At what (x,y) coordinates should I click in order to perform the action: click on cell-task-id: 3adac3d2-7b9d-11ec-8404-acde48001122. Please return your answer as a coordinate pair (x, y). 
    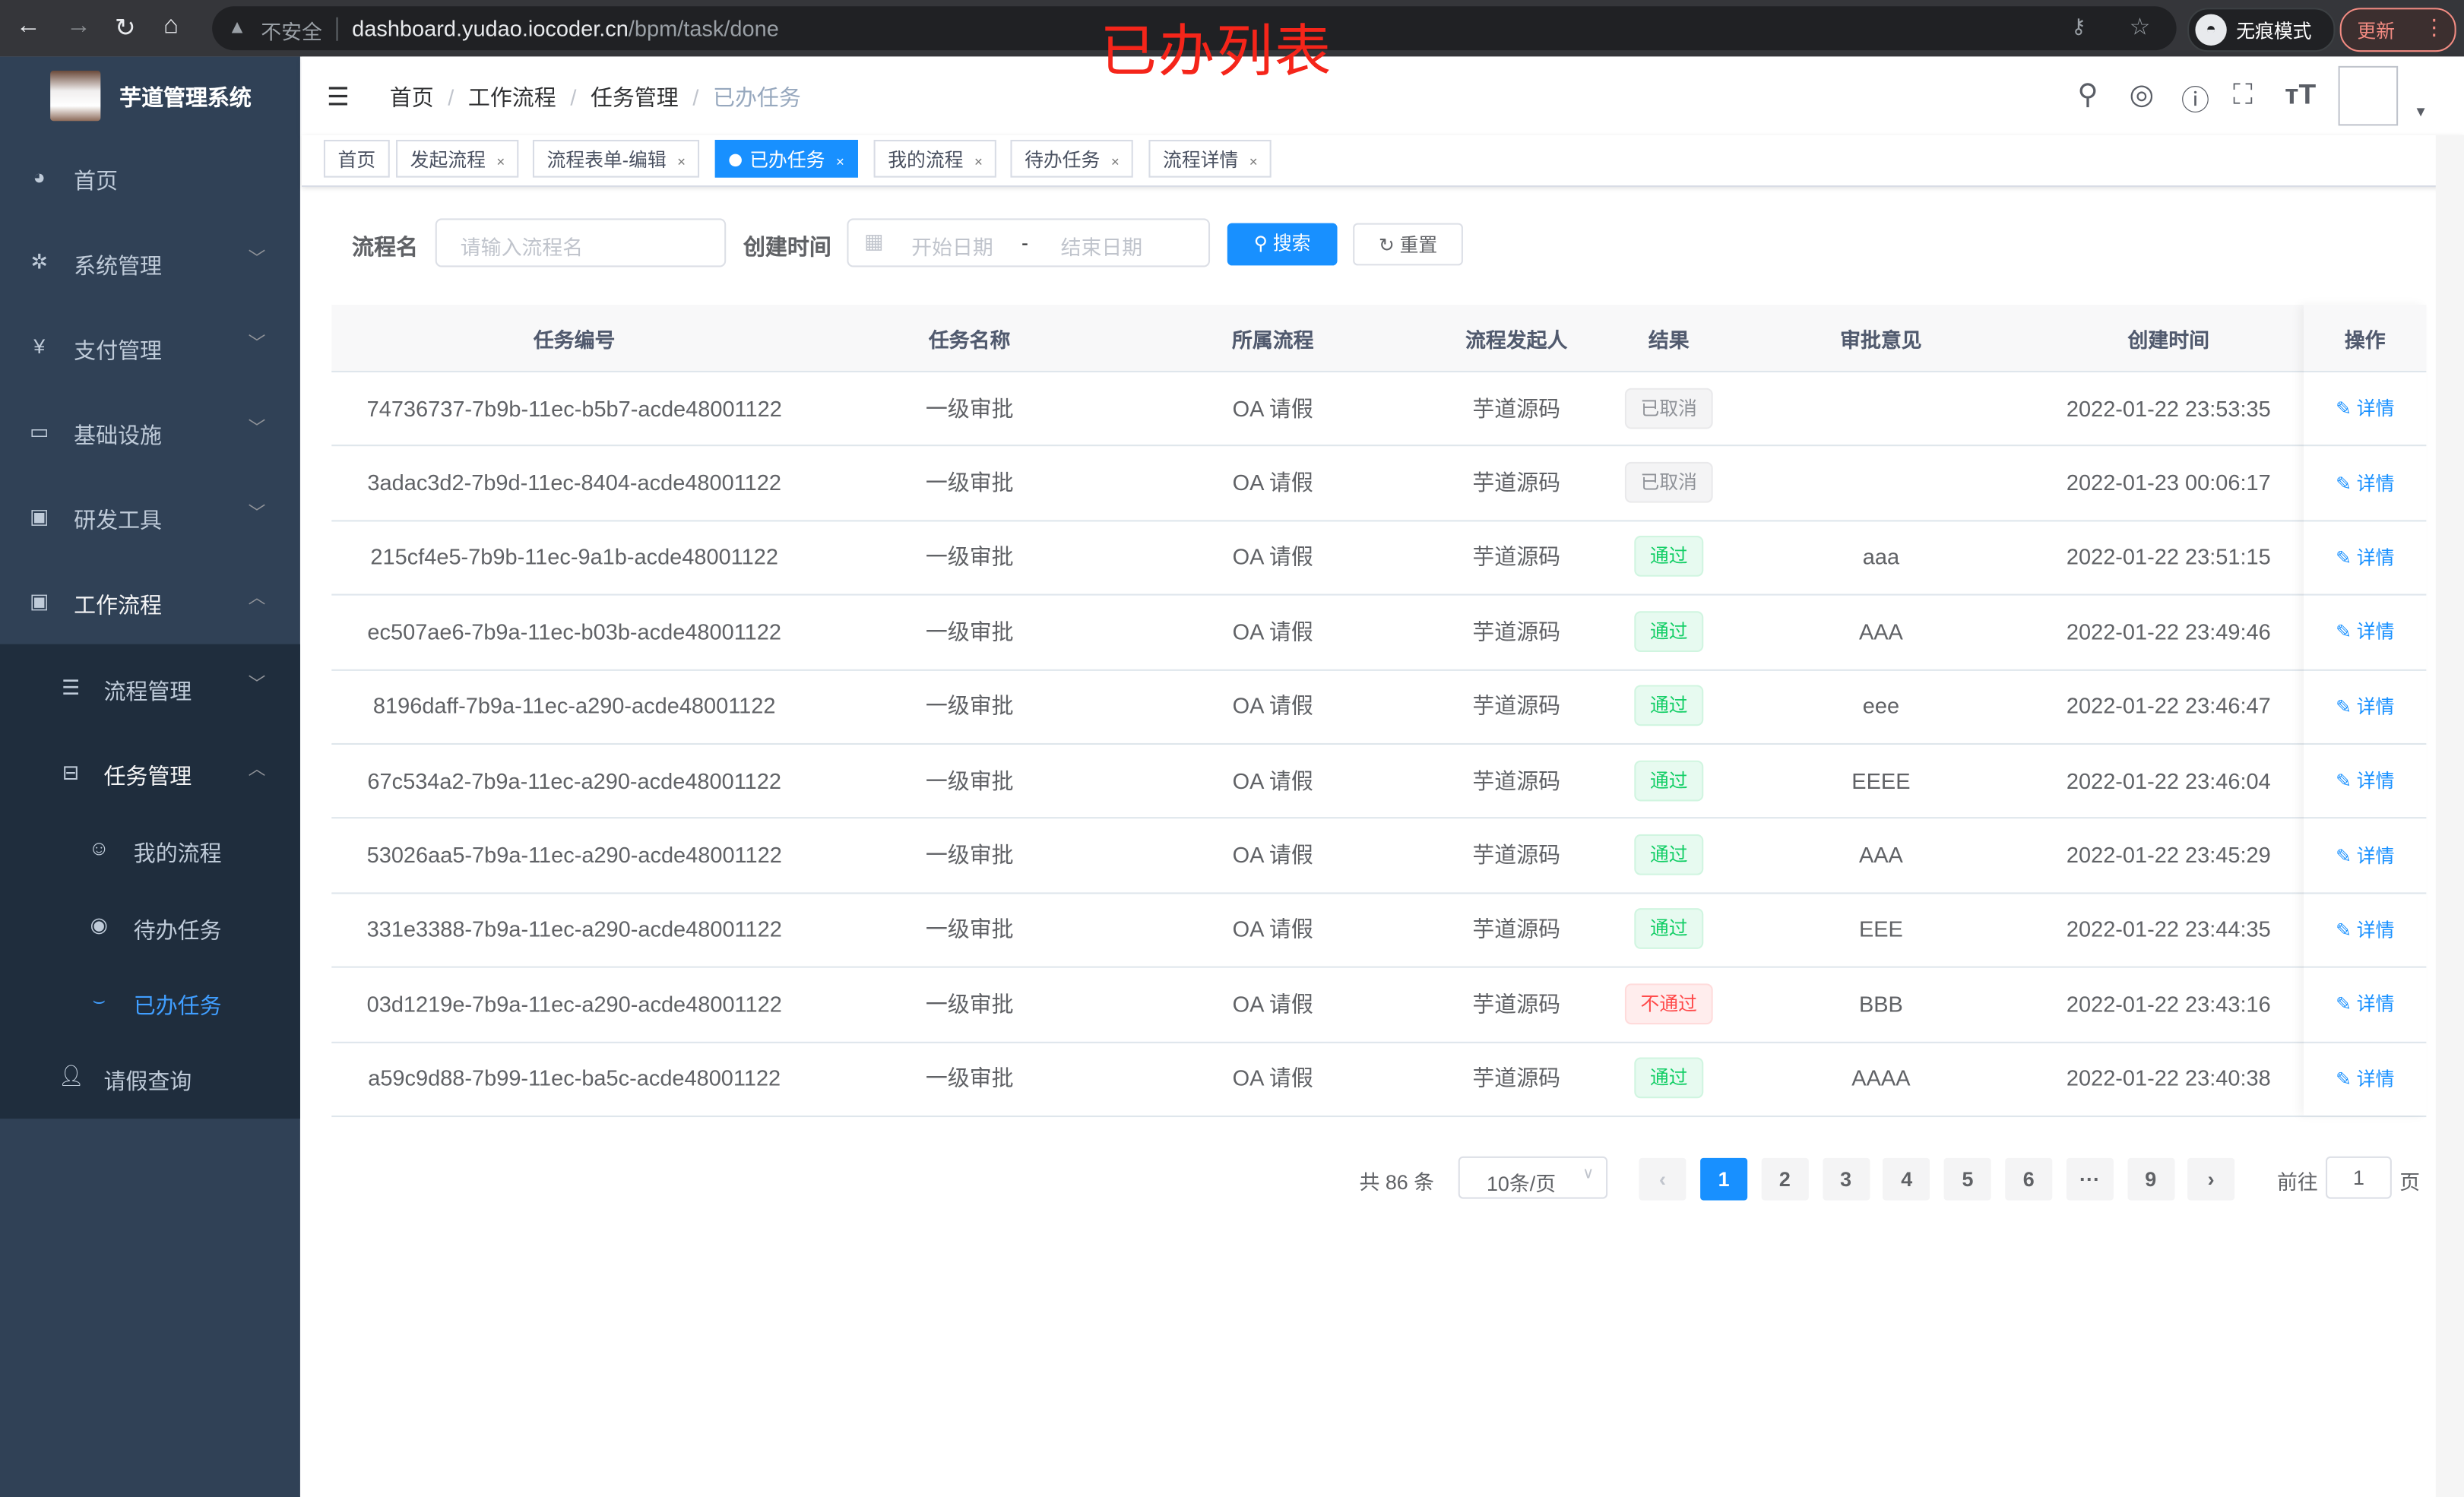
    Looking at the image, I should click on (574, 482).